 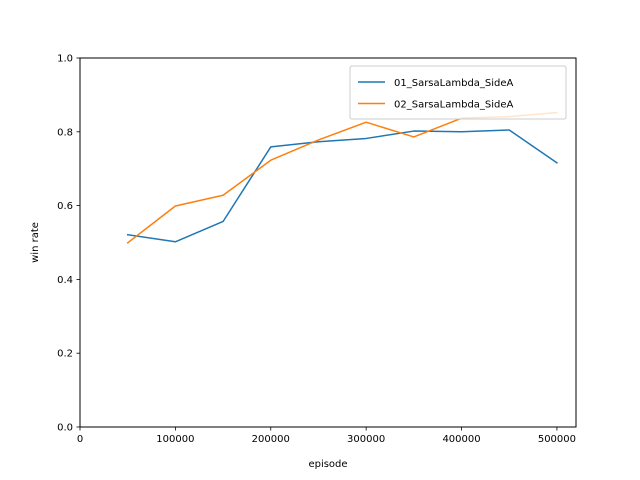 I want to click on x-tick-label: 300000, so click(x=366, y=439).